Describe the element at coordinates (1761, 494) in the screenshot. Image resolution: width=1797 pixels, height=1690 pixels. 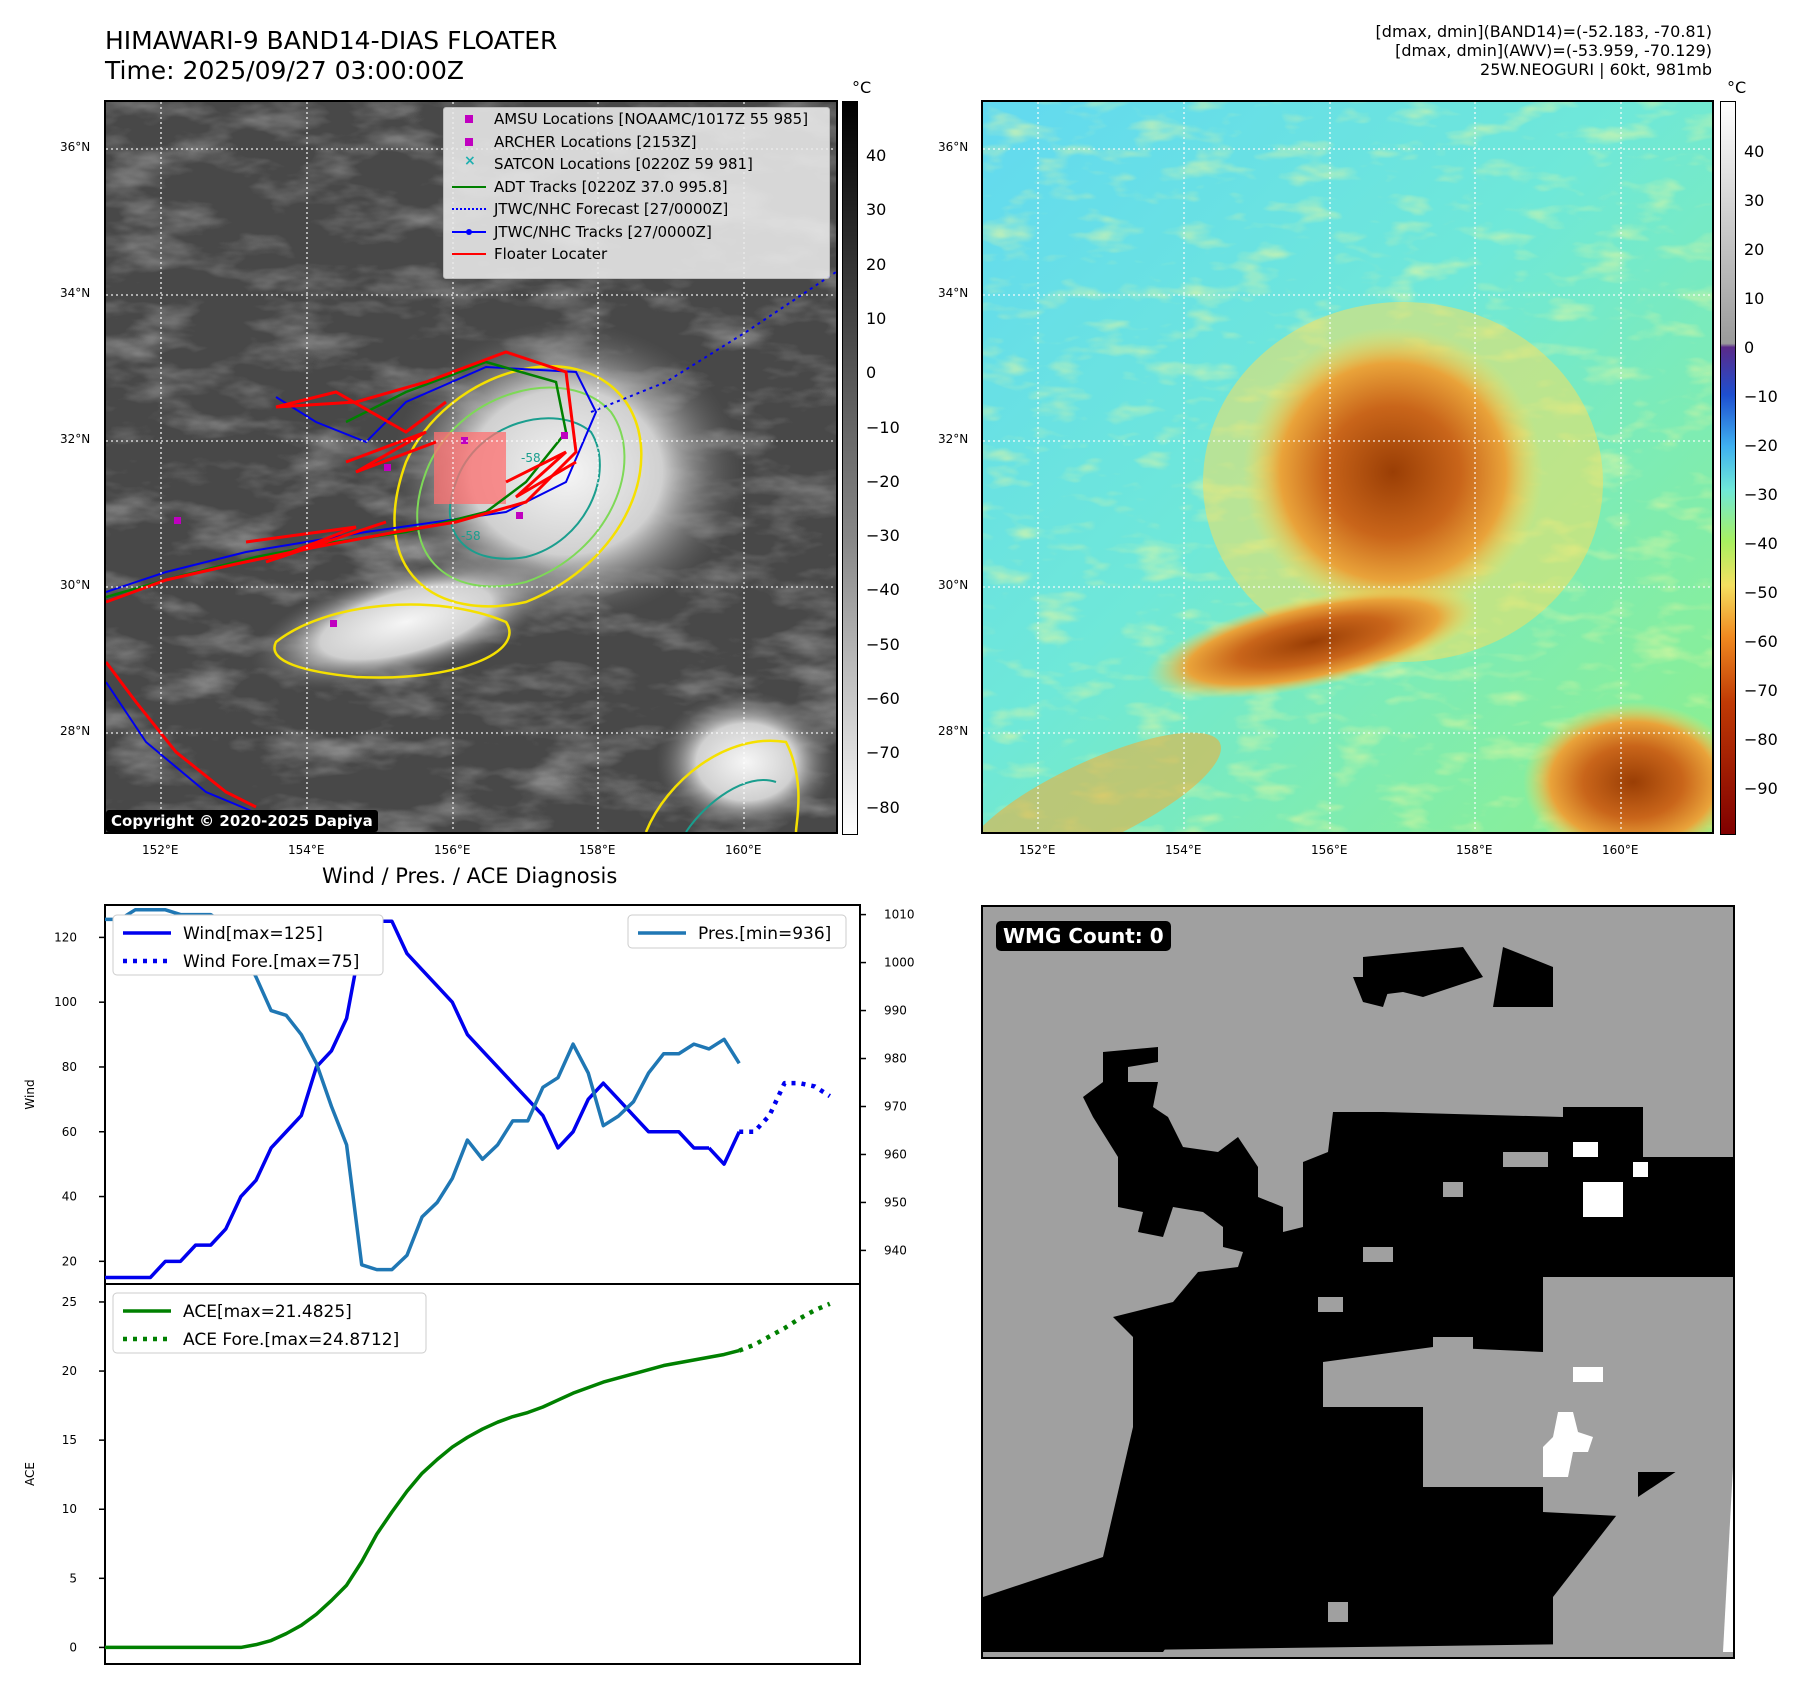
I see `wv-colorbar-tick: −30` at that location.